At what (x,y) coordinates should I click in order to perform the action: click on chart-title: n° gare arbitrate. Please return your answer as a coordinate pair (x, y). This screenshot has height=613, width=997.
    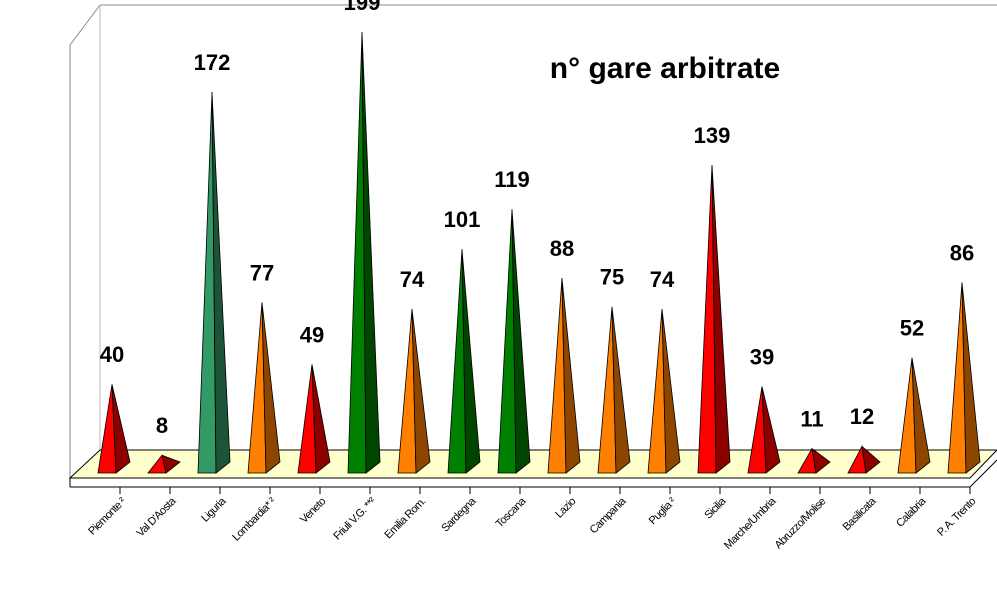
    Looking at the image, I should click on (665, 68).